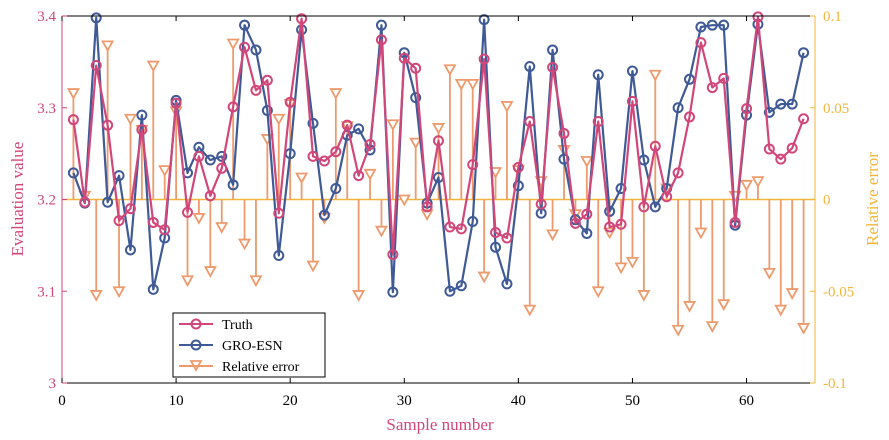  What do you see at coordinates (196, 366) in the screenshot?
I see `legend-error-marker` at bounding box center [196, 366].